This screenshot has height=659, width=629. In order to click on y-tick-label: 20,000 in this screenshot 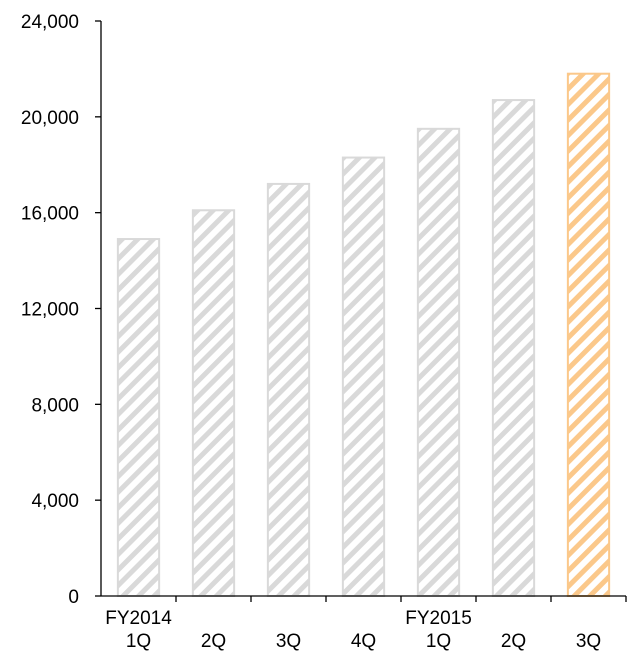, I will do `click(50, 118)`.